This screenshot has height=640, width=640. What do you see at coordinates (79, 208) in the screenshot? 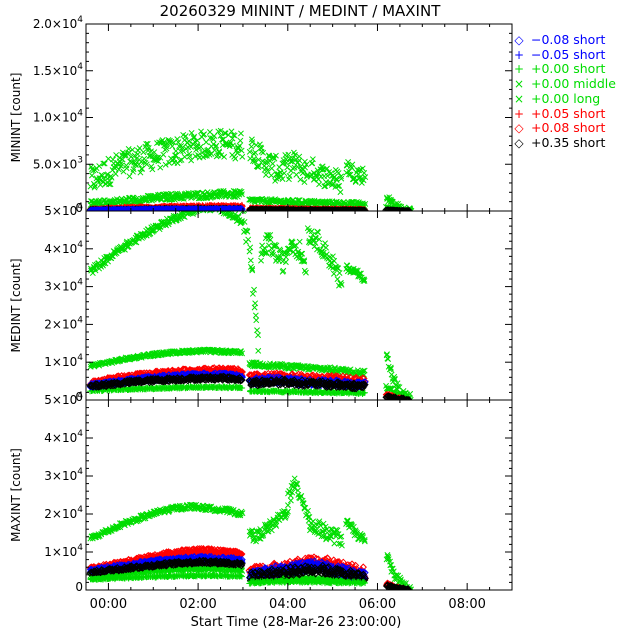
I see `y-tick-label: 0` at bounding box center [79, 208].